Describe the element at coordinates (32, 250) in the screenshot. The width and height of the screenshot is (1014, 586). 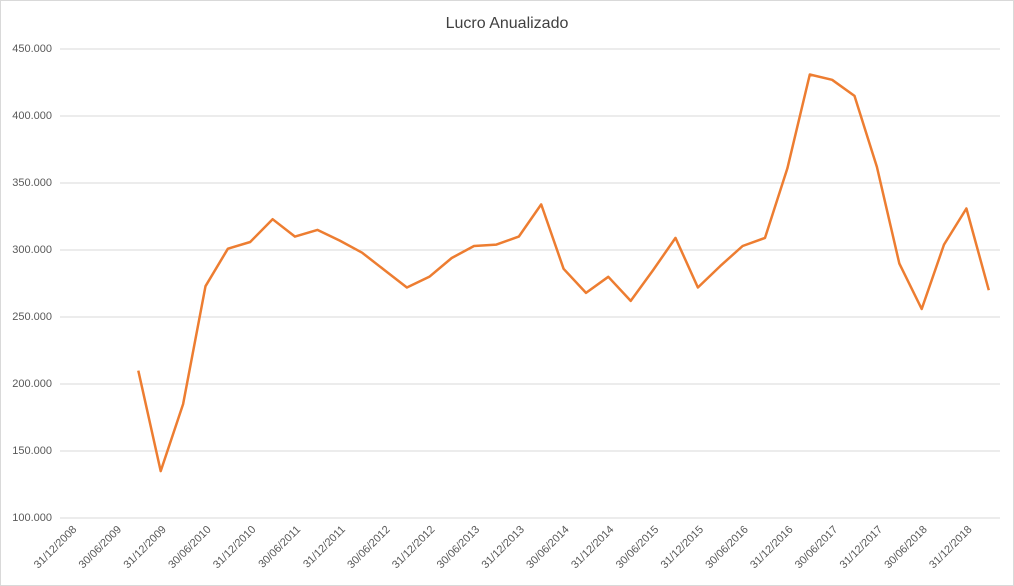
I see `y-tick-label: 300.000` at that location.